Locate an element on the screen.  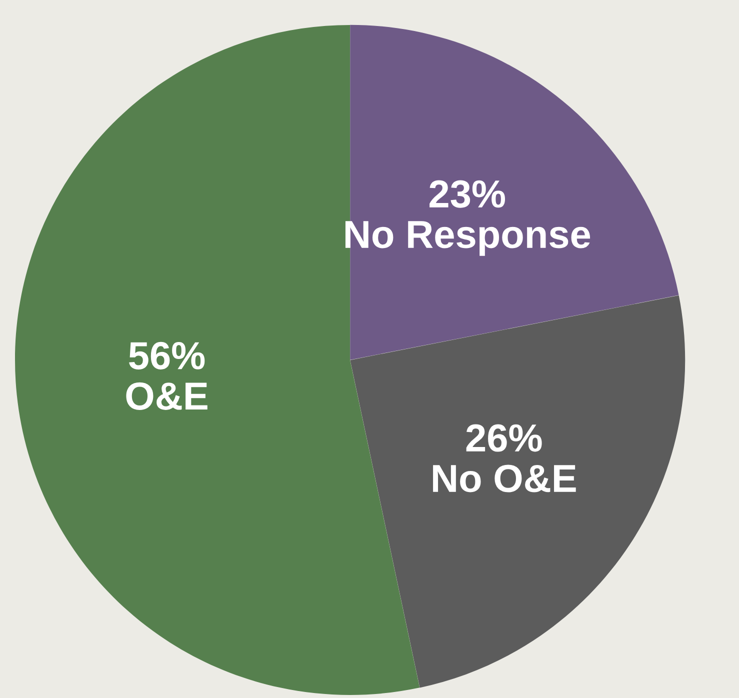
slice-label: No O&E is located at coordinates (504, 478).